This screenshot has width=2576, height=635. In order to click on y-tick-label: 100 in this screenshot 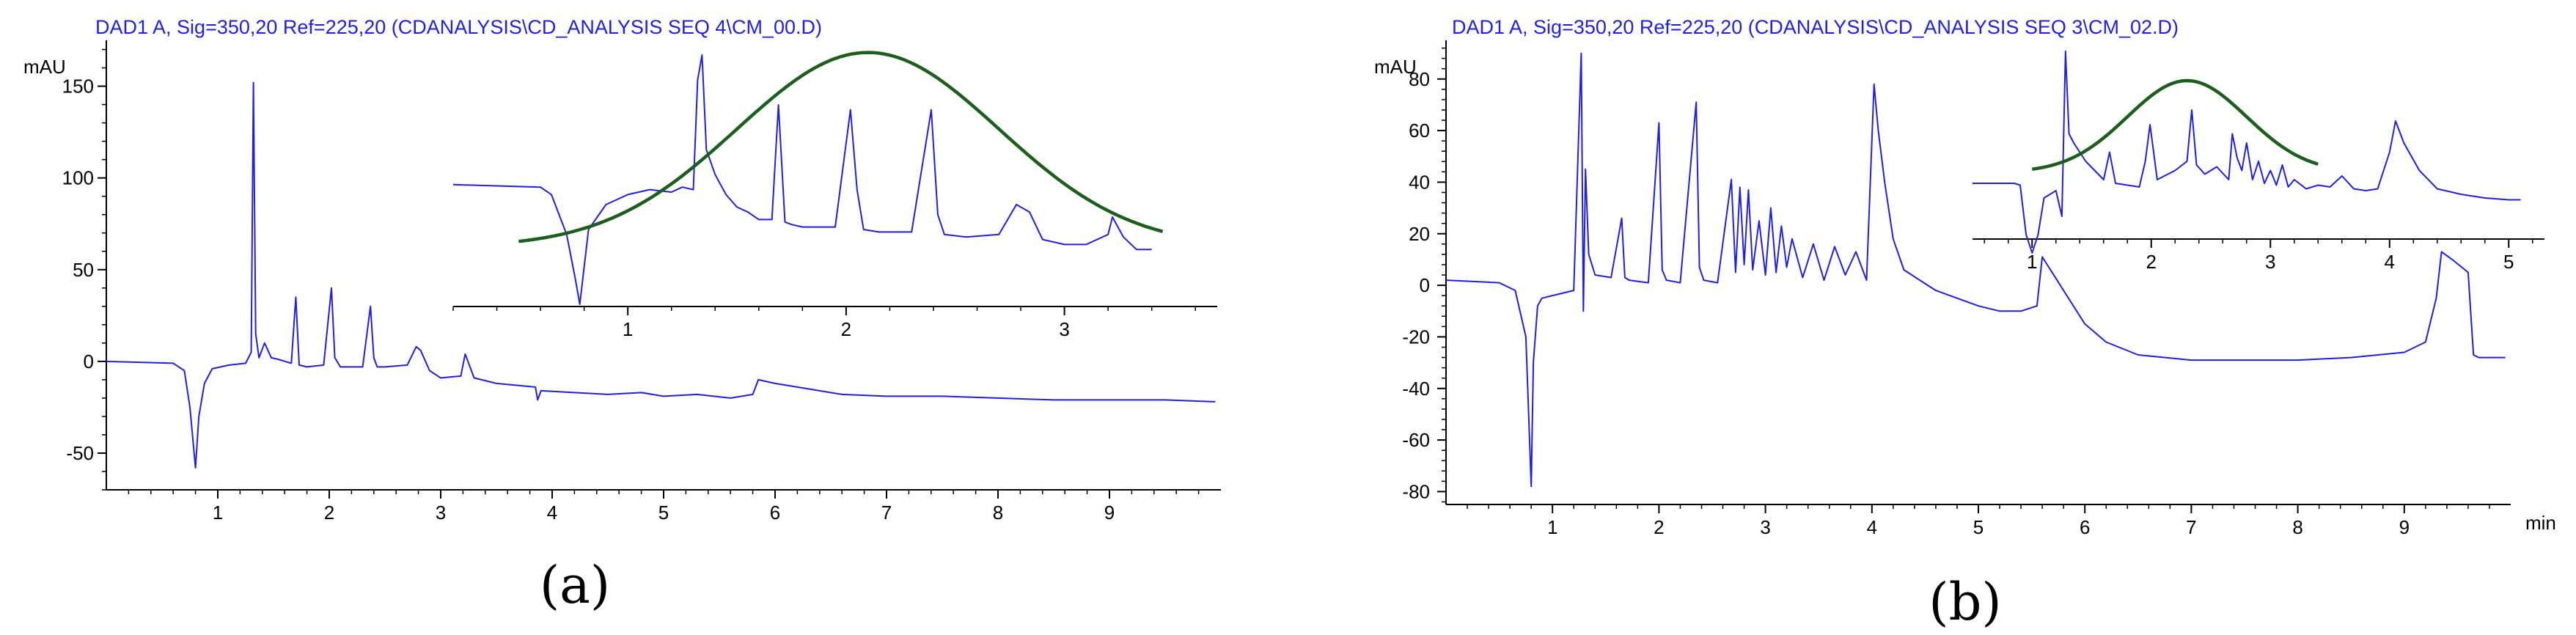, I will do `click(78, 178)`.